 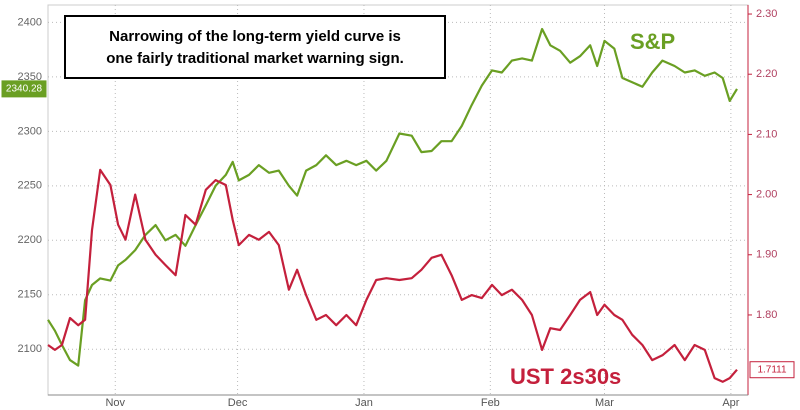 I want to click on y-tick-label: 2200, so click(x=30, y=240).